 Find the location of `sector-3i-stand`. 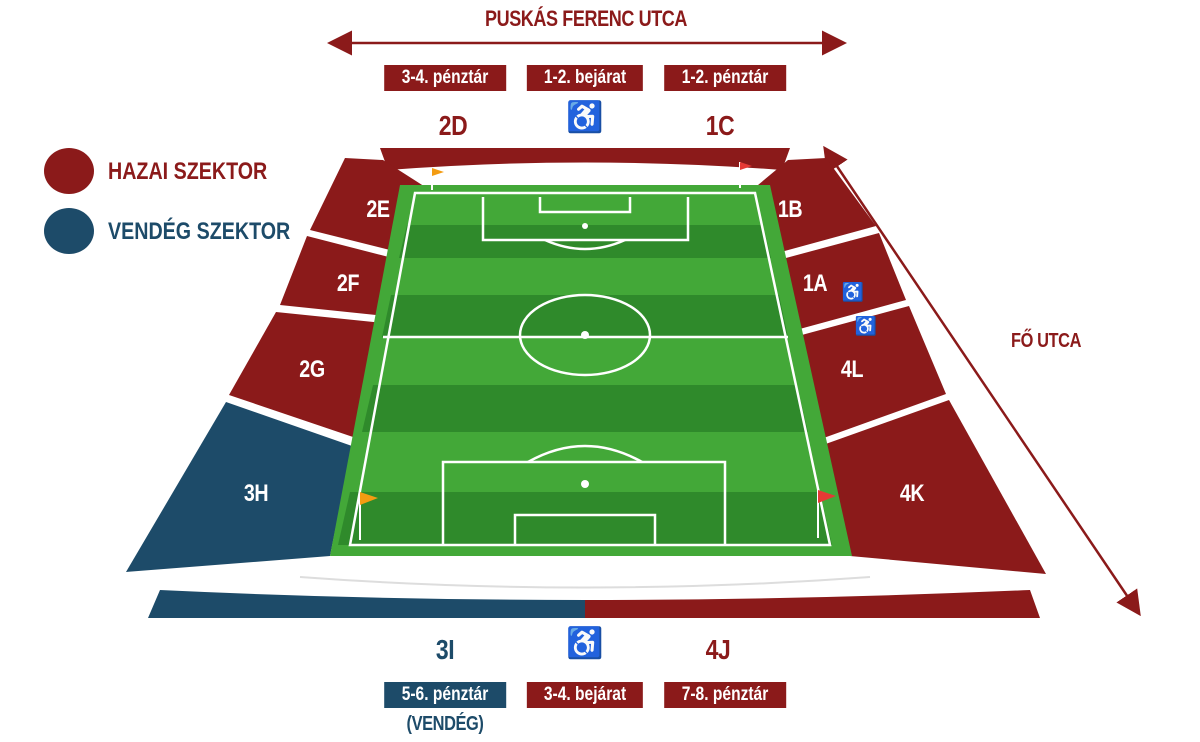

sector-3i-stand is located at coordinates (366, 604).